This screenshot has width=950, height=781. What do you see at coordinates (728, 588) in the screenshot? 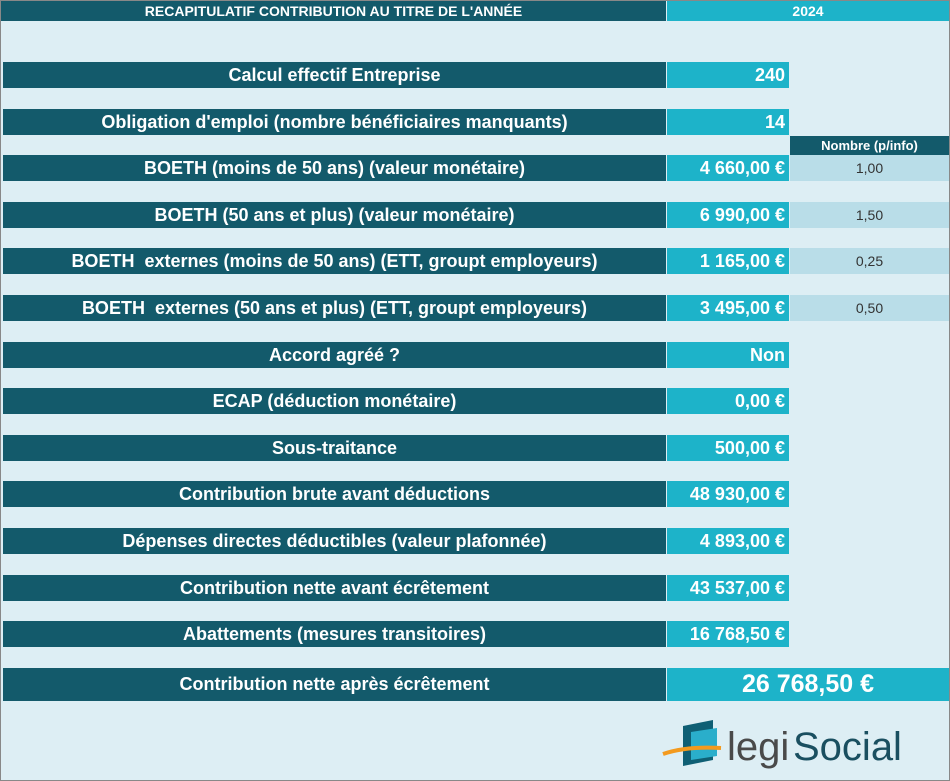
I see `row-value: 43 537,00 €` at bounding box center [728, 588].